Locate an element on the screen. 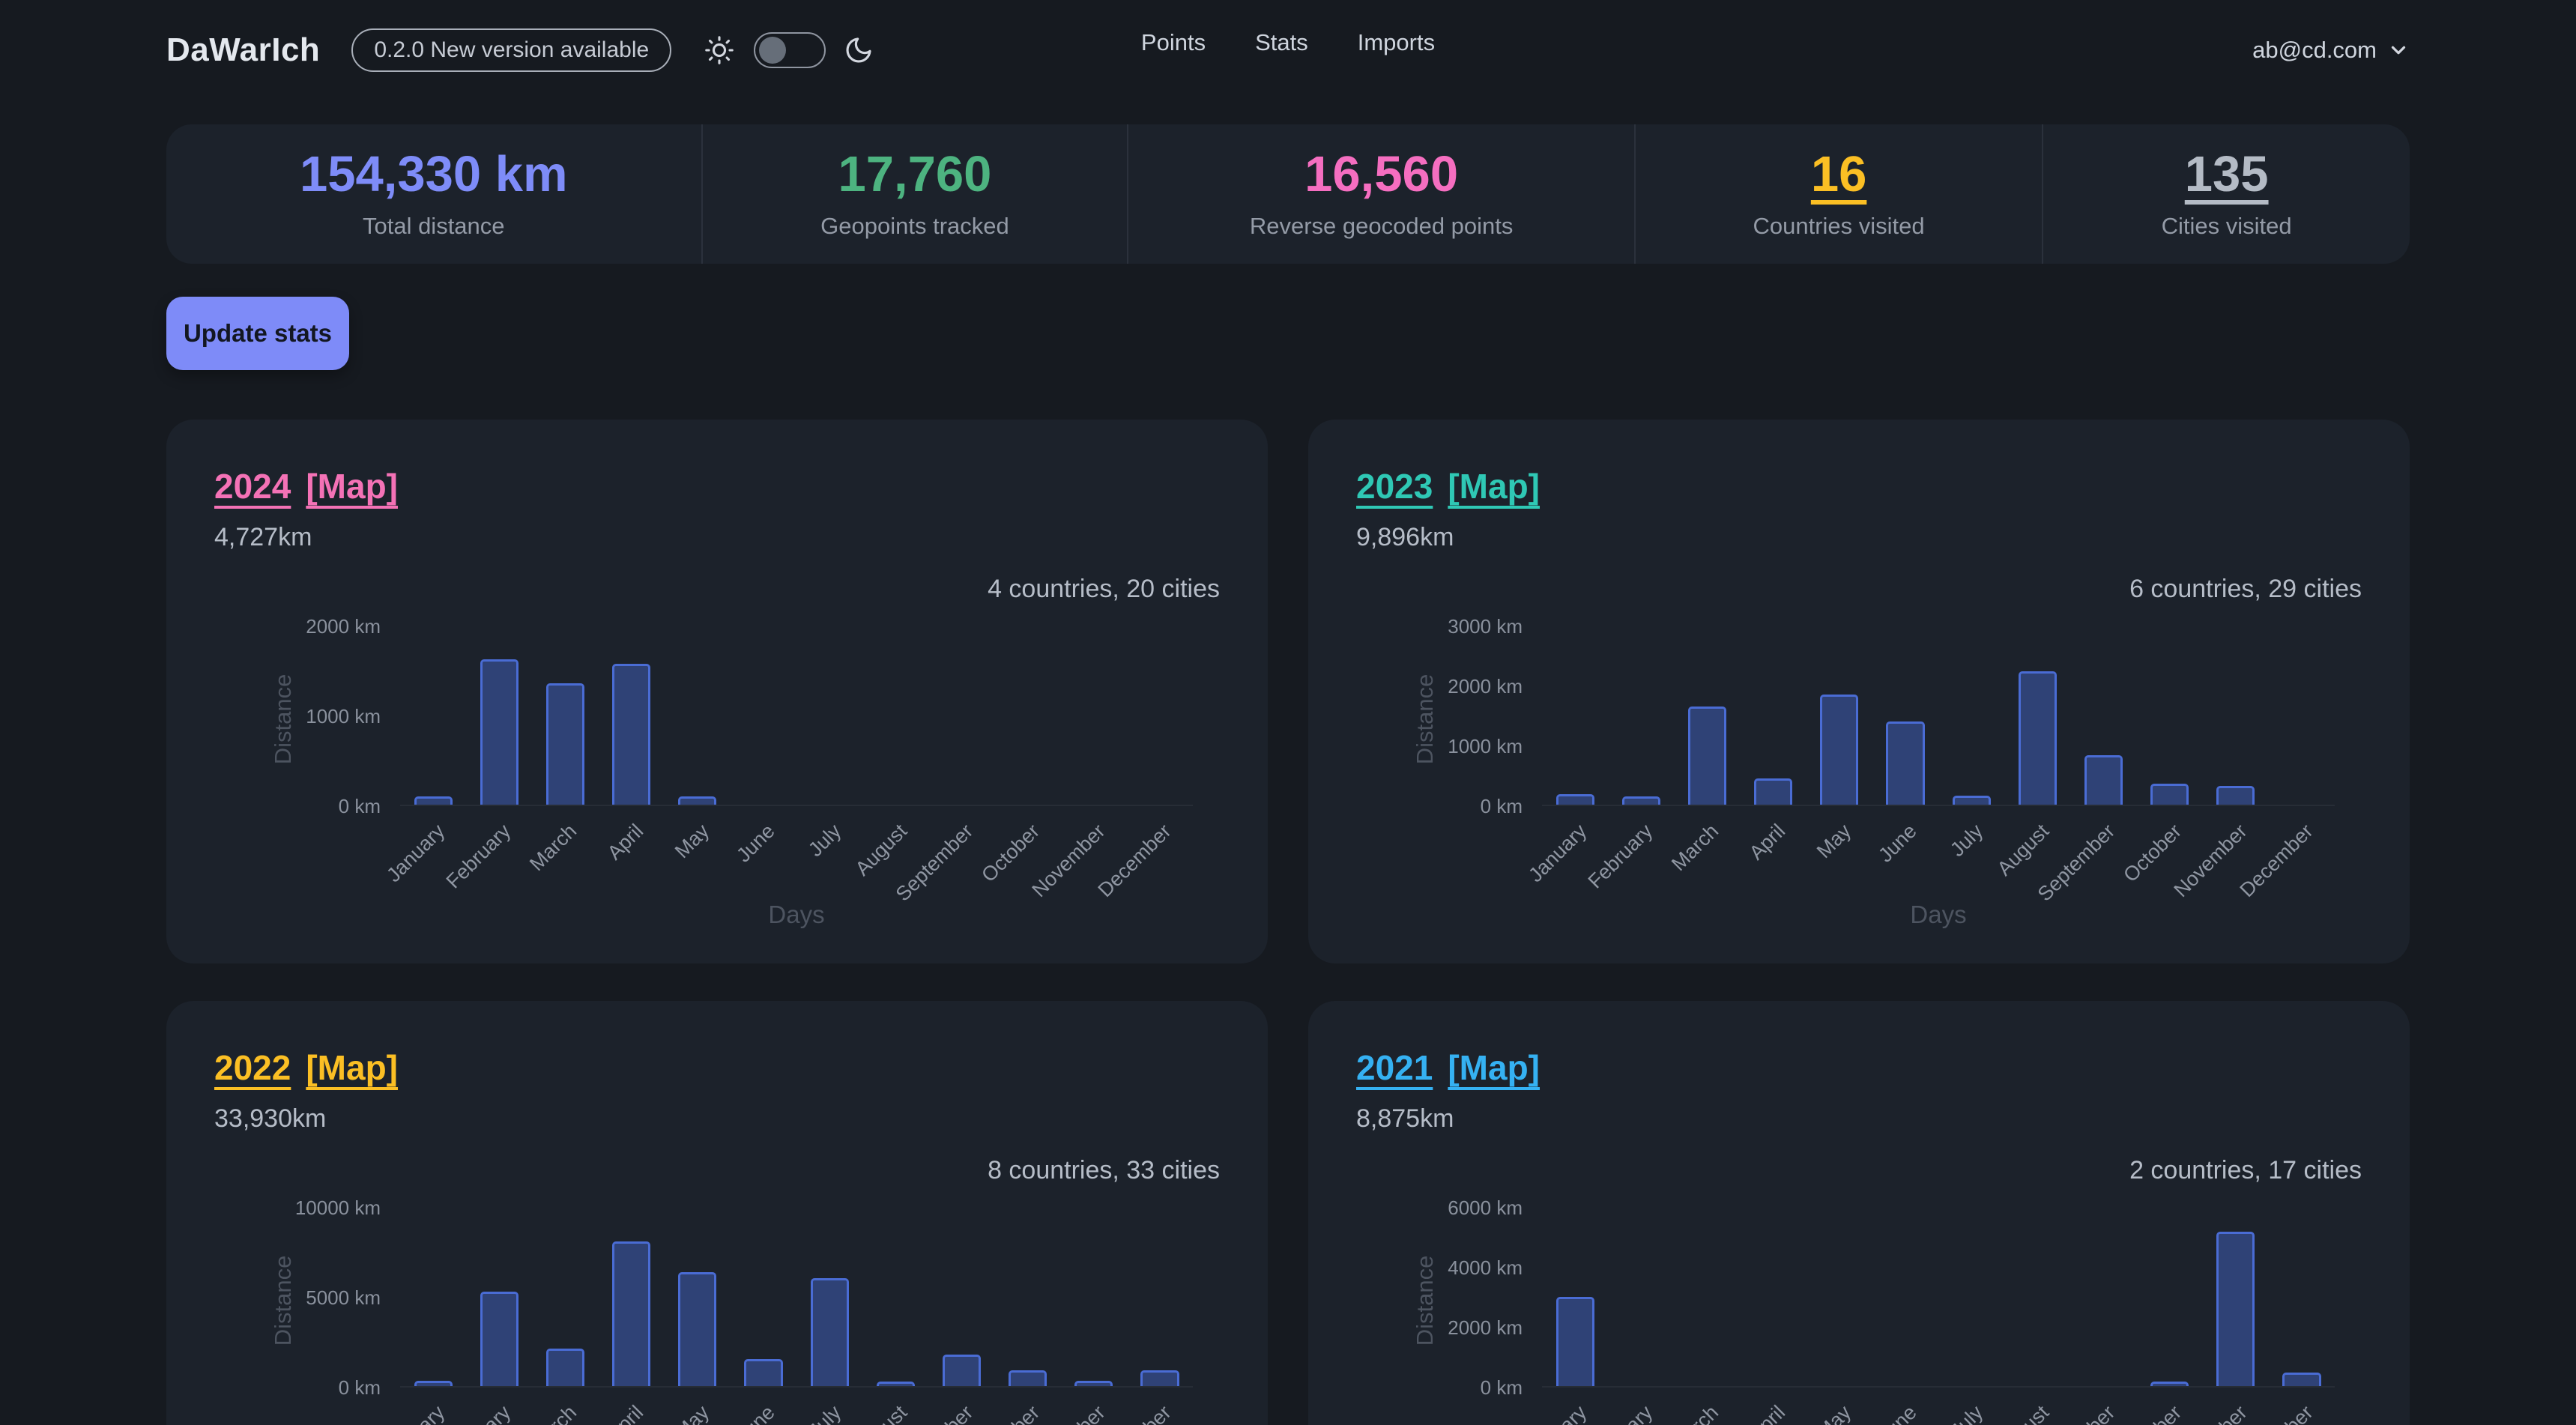 The height and width of the screenshot is (1425, 2576). countries-visited-link: 16 is located at coordinates (1838, 174).